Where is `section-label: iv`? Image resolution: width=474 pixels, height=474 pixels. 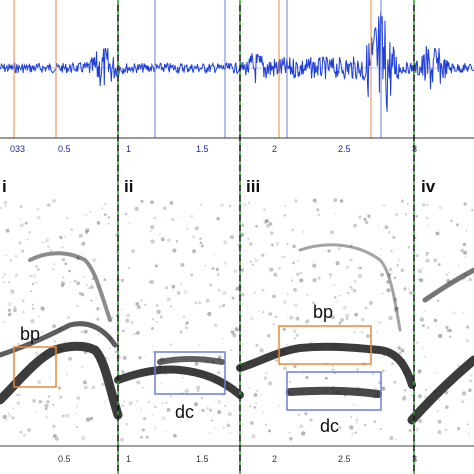 section-label: iv is located at coordinates (428, 186).